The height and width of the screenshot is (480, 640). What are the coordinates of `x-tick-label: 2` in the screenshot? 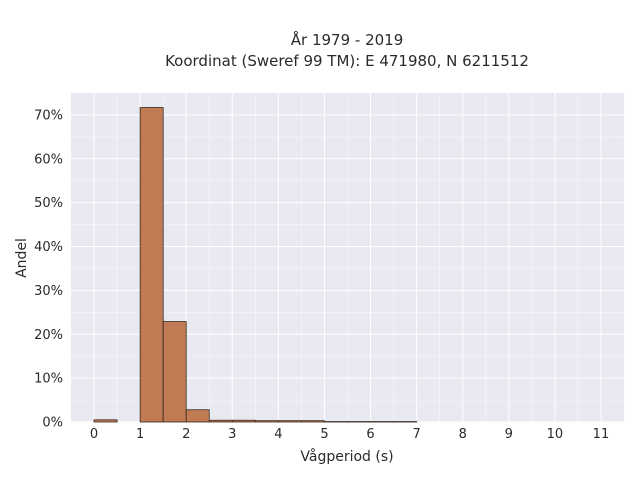 It's located at (186, 434).